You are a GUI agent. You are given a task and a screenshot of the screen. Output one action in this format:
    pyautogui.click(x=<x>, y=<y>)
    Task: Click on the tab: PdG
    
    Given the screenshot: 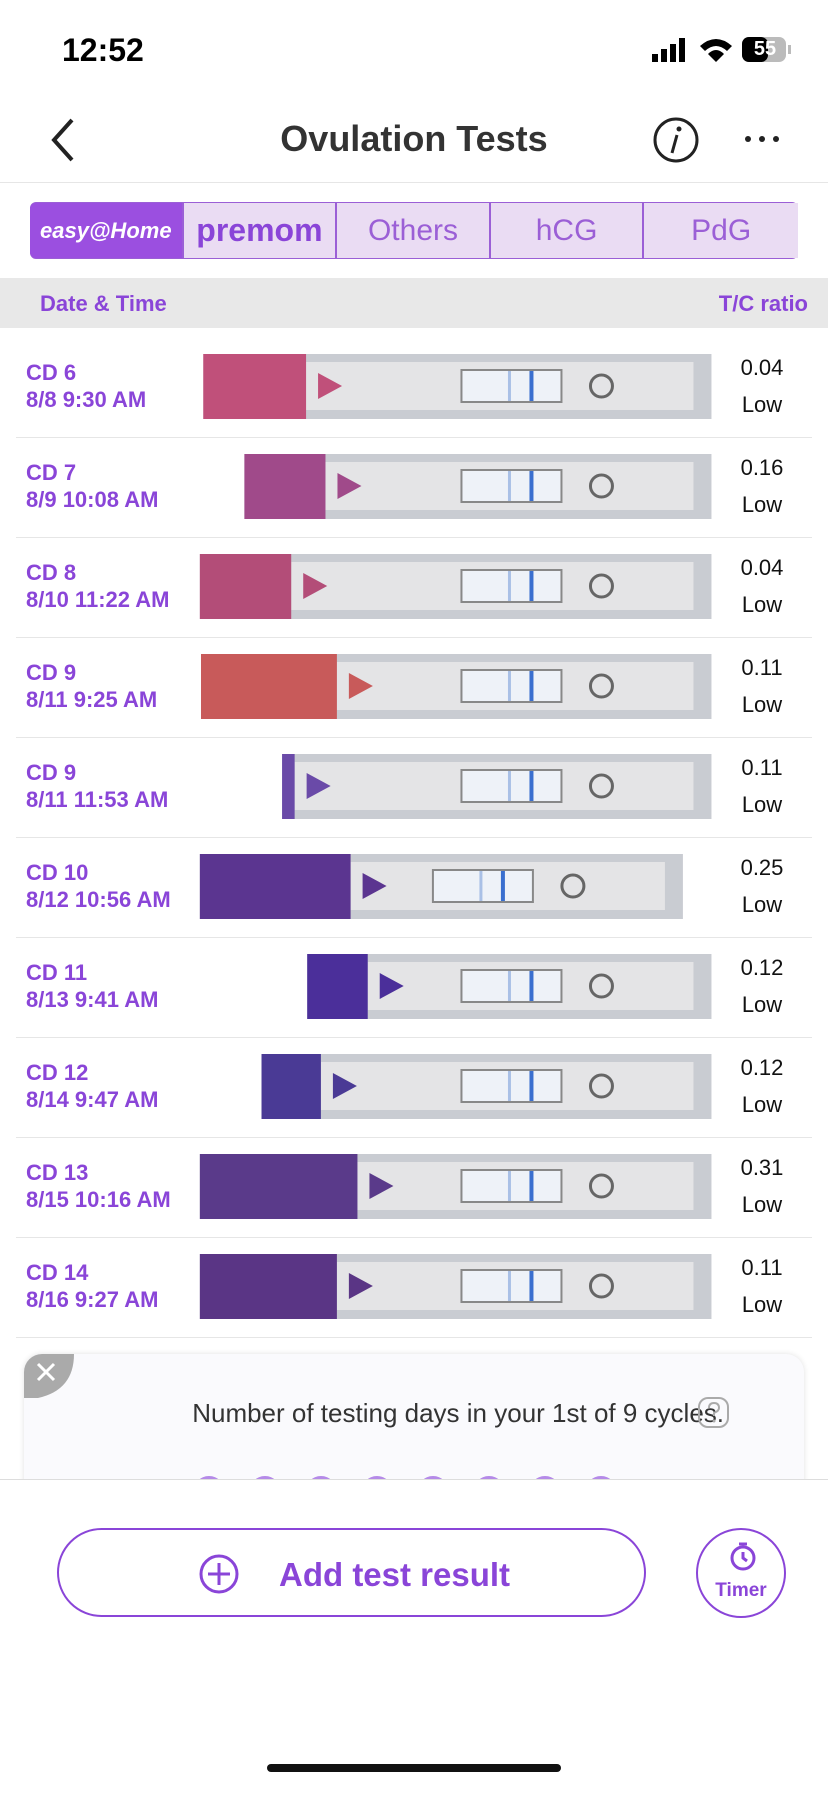 What is the action you would take?
    pyautogui.click(x=721, y=230)
    